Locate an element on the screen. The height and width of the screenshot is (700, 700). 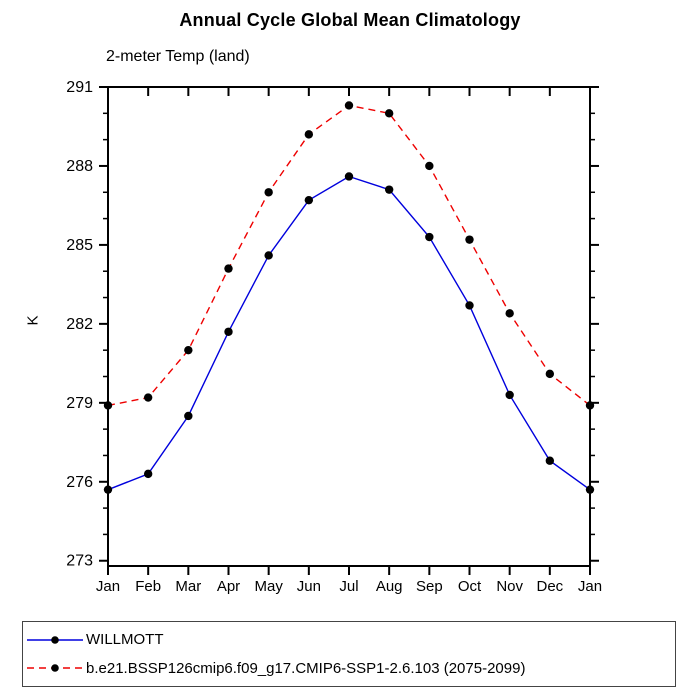
x-tick-label: Dec is located at coordinates (549, 586).